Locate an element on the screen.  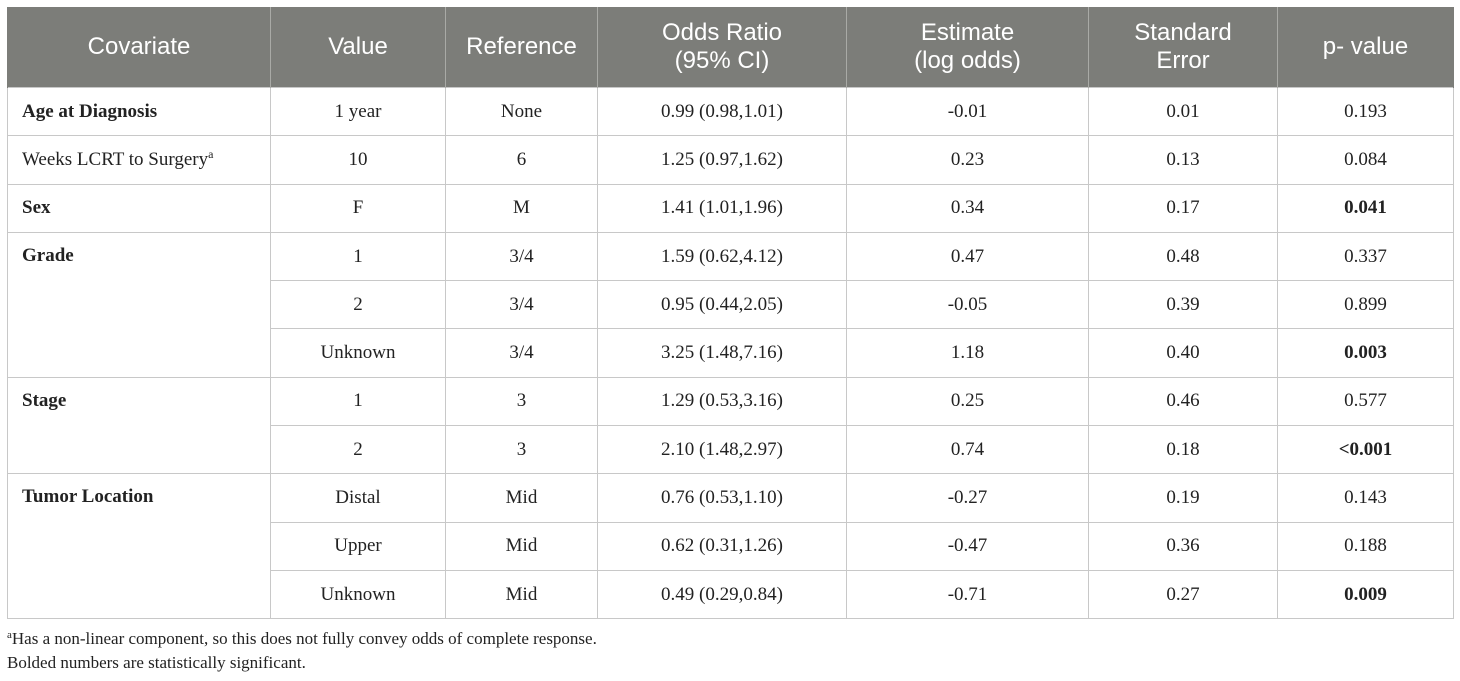
standard-error-cell: 0.17 is located at coordinates (1183, 208).